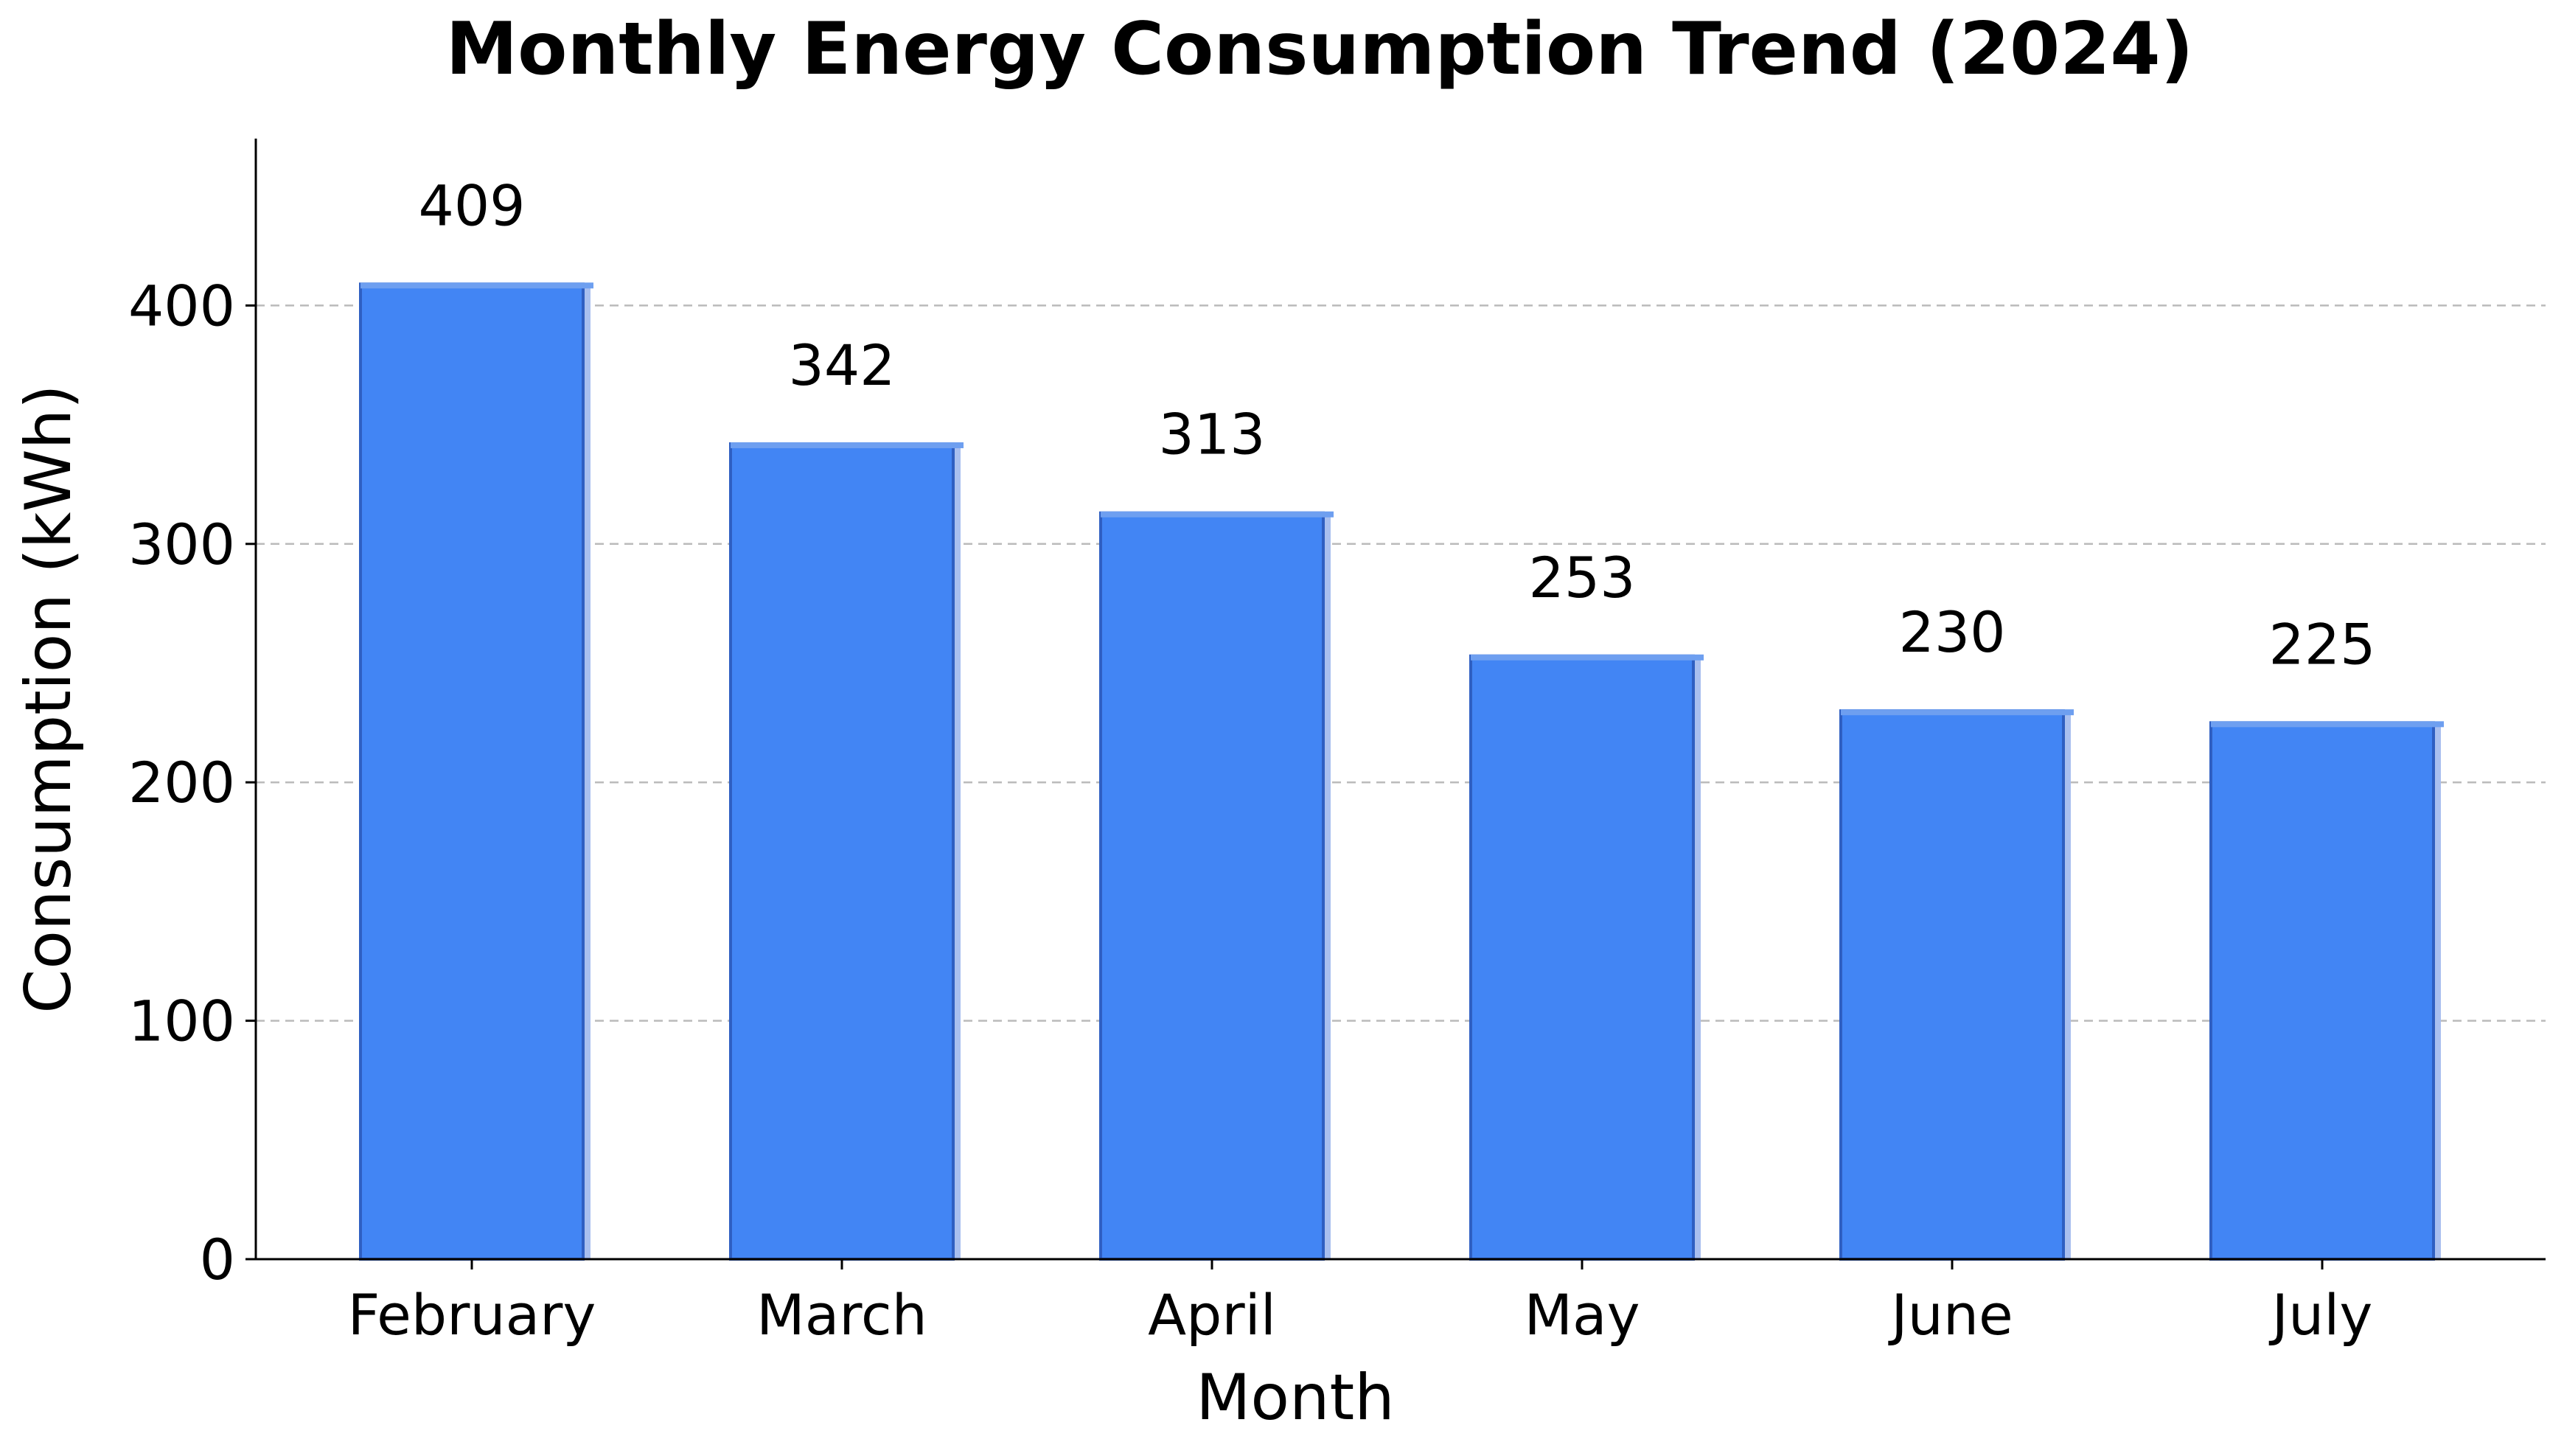 This screenshot has height=1456, width=2564. Describe the element at coordinates (2321, 644) in the screenshot. I see `data-label: 225` at that location.